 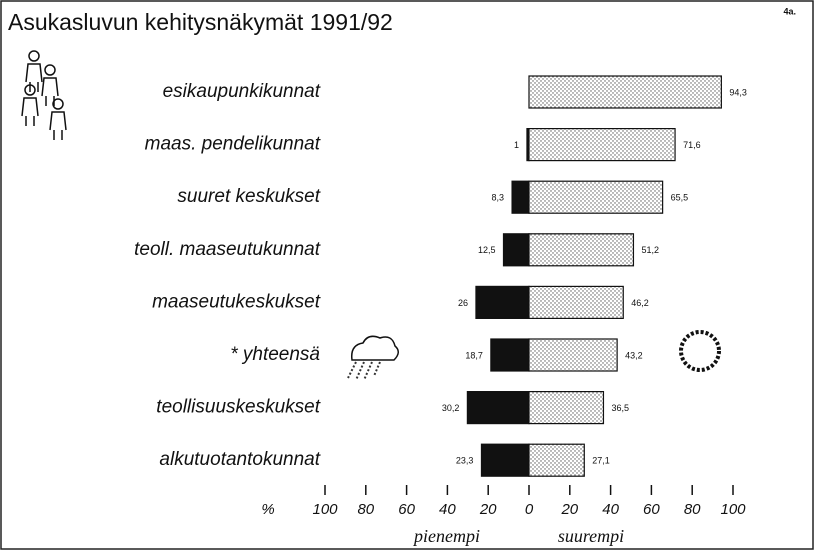 I want to click on category-label: * yhteensä, so click(x=275, y=354).